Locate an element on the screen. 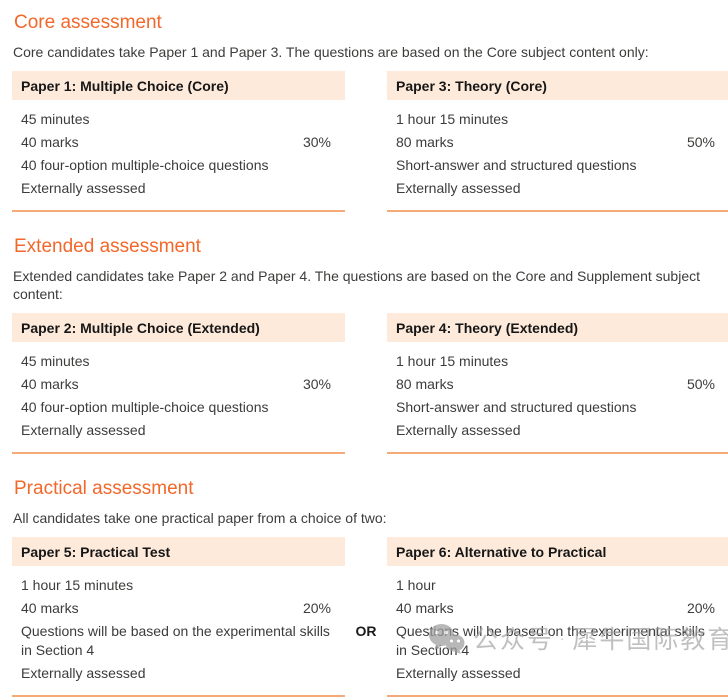 This screenshot has height=697, width=728. paper-title: Paper 5: Practical Test is located at coordinates (96, 551).